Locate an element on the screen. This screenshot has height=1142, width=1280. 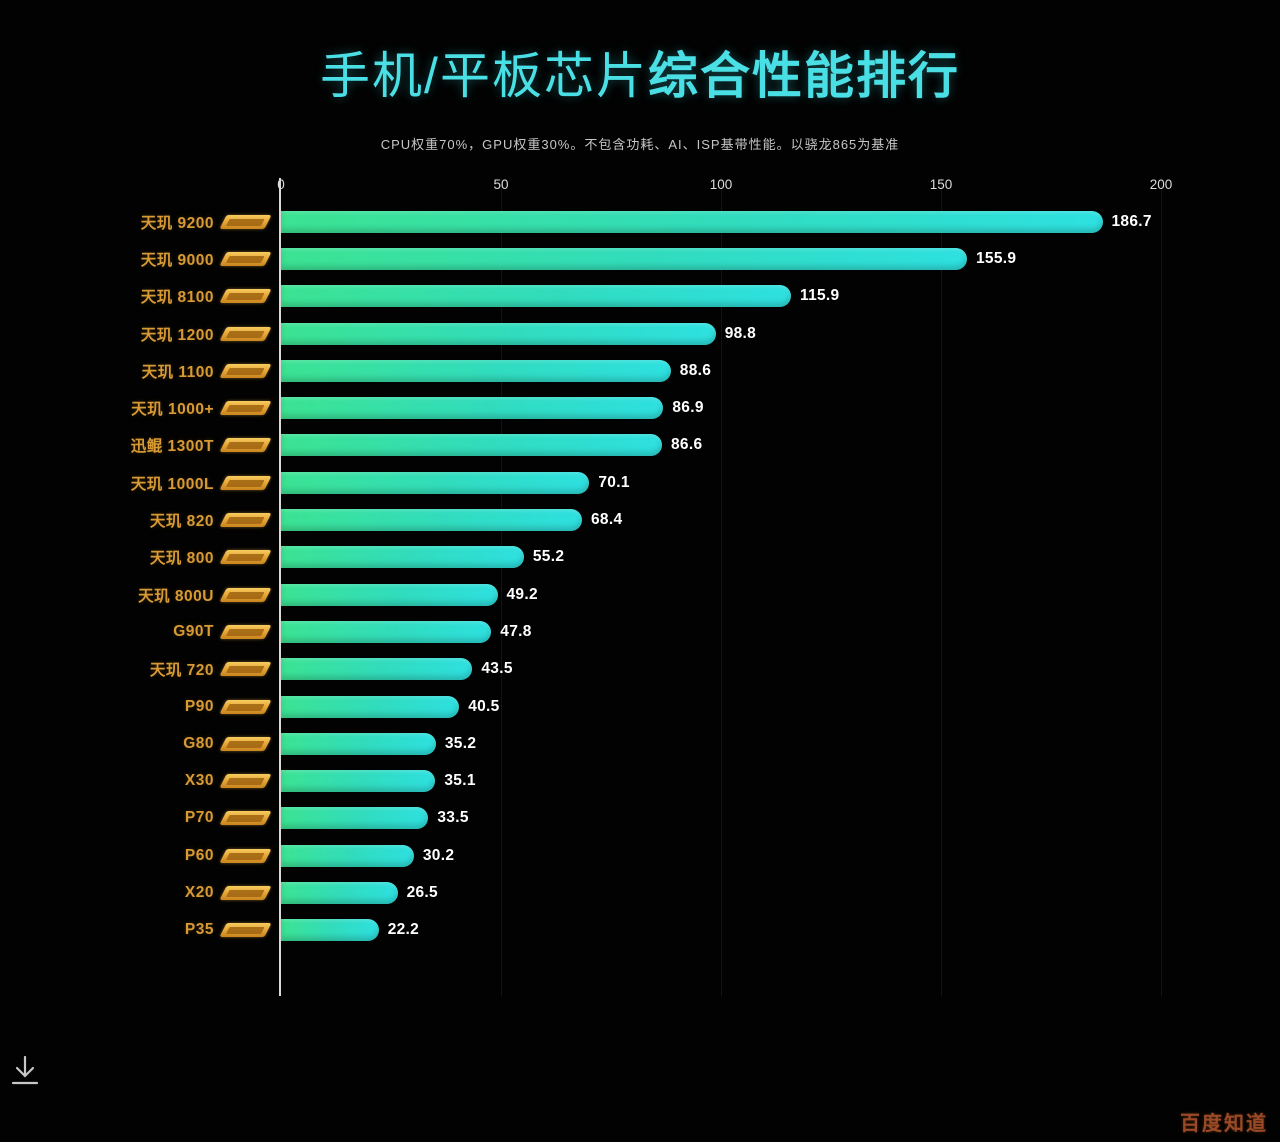
row-label-group: P60 is located at coordinates (140, 856).